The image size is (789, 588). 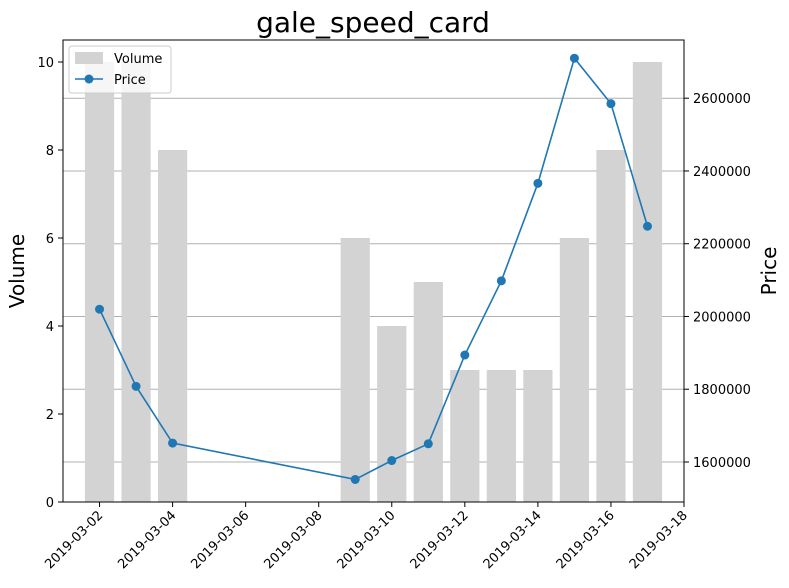 What do you see at coordinates (17, 271) in the screenshot?
I see `left-axis-title: Volume` at bounding box center [17, 271].